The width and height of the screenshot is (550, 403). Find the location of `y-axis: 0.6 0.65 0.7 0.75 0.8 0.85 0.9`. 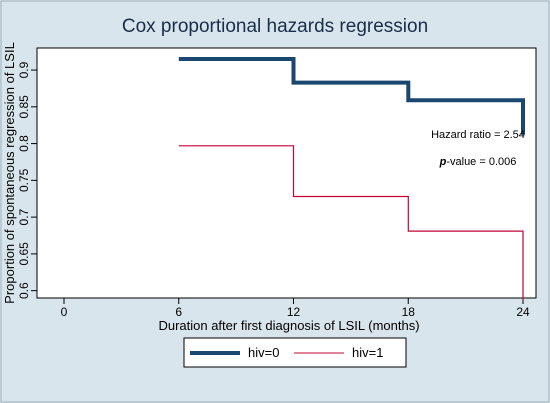

y-axis: 0.6 0.65 0.7 0.75 0.8 0.85 0.9 is located at coordinates (27, 180).